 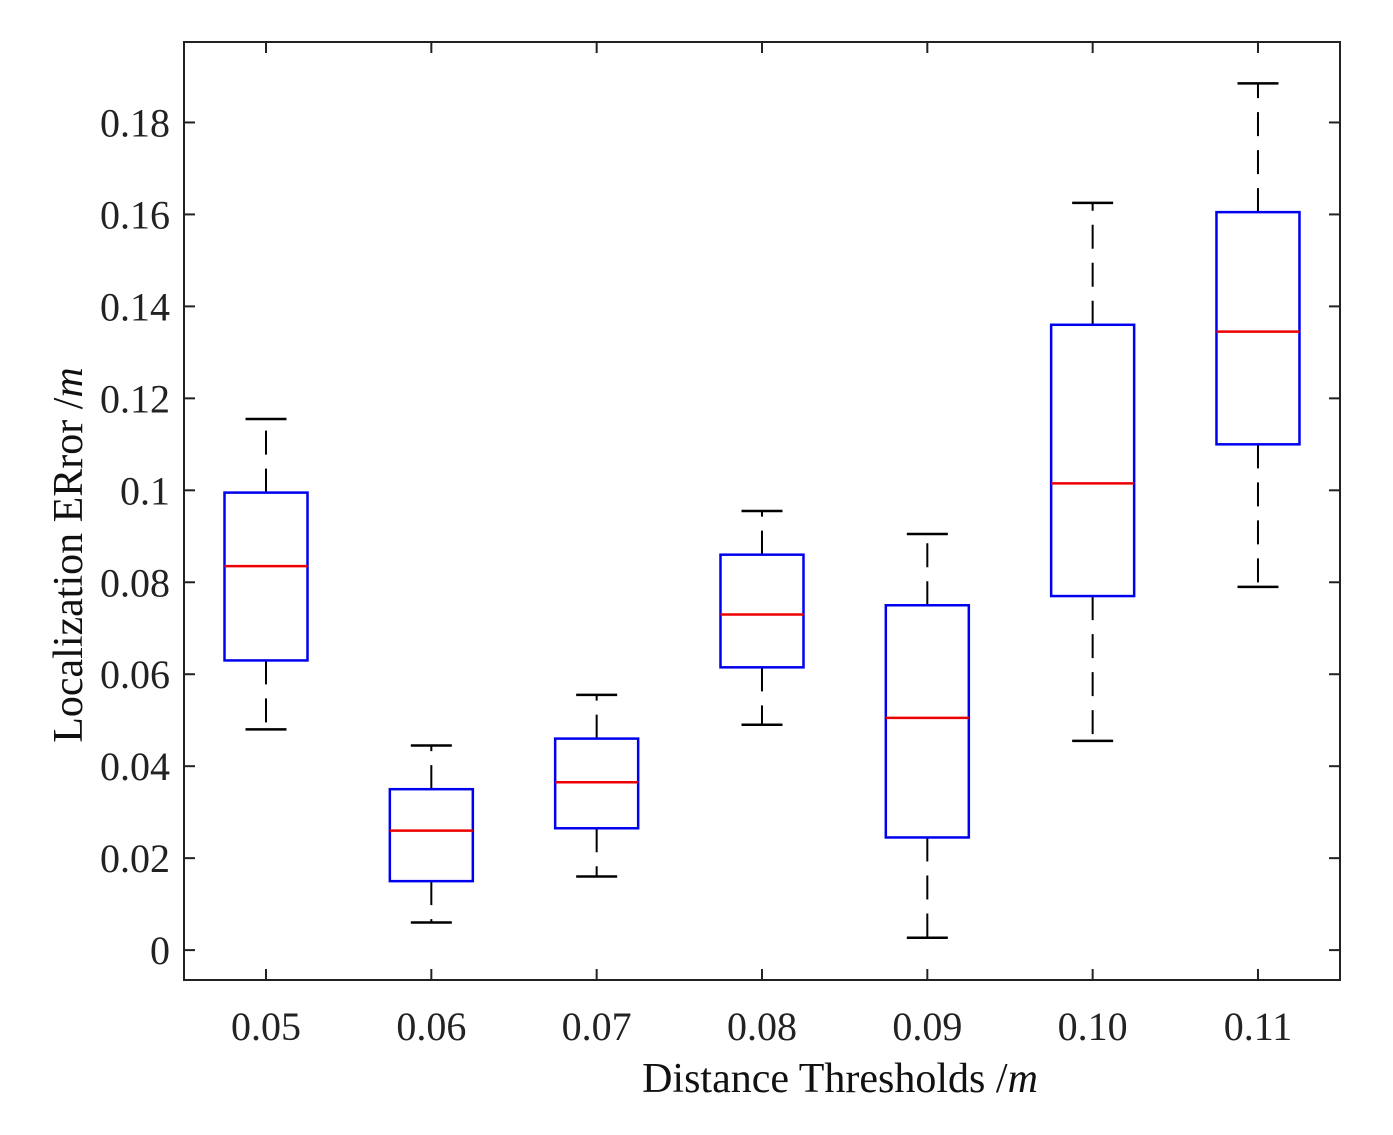 I want to click on y-tick-label: 0.18, so click(x=135, y=122).